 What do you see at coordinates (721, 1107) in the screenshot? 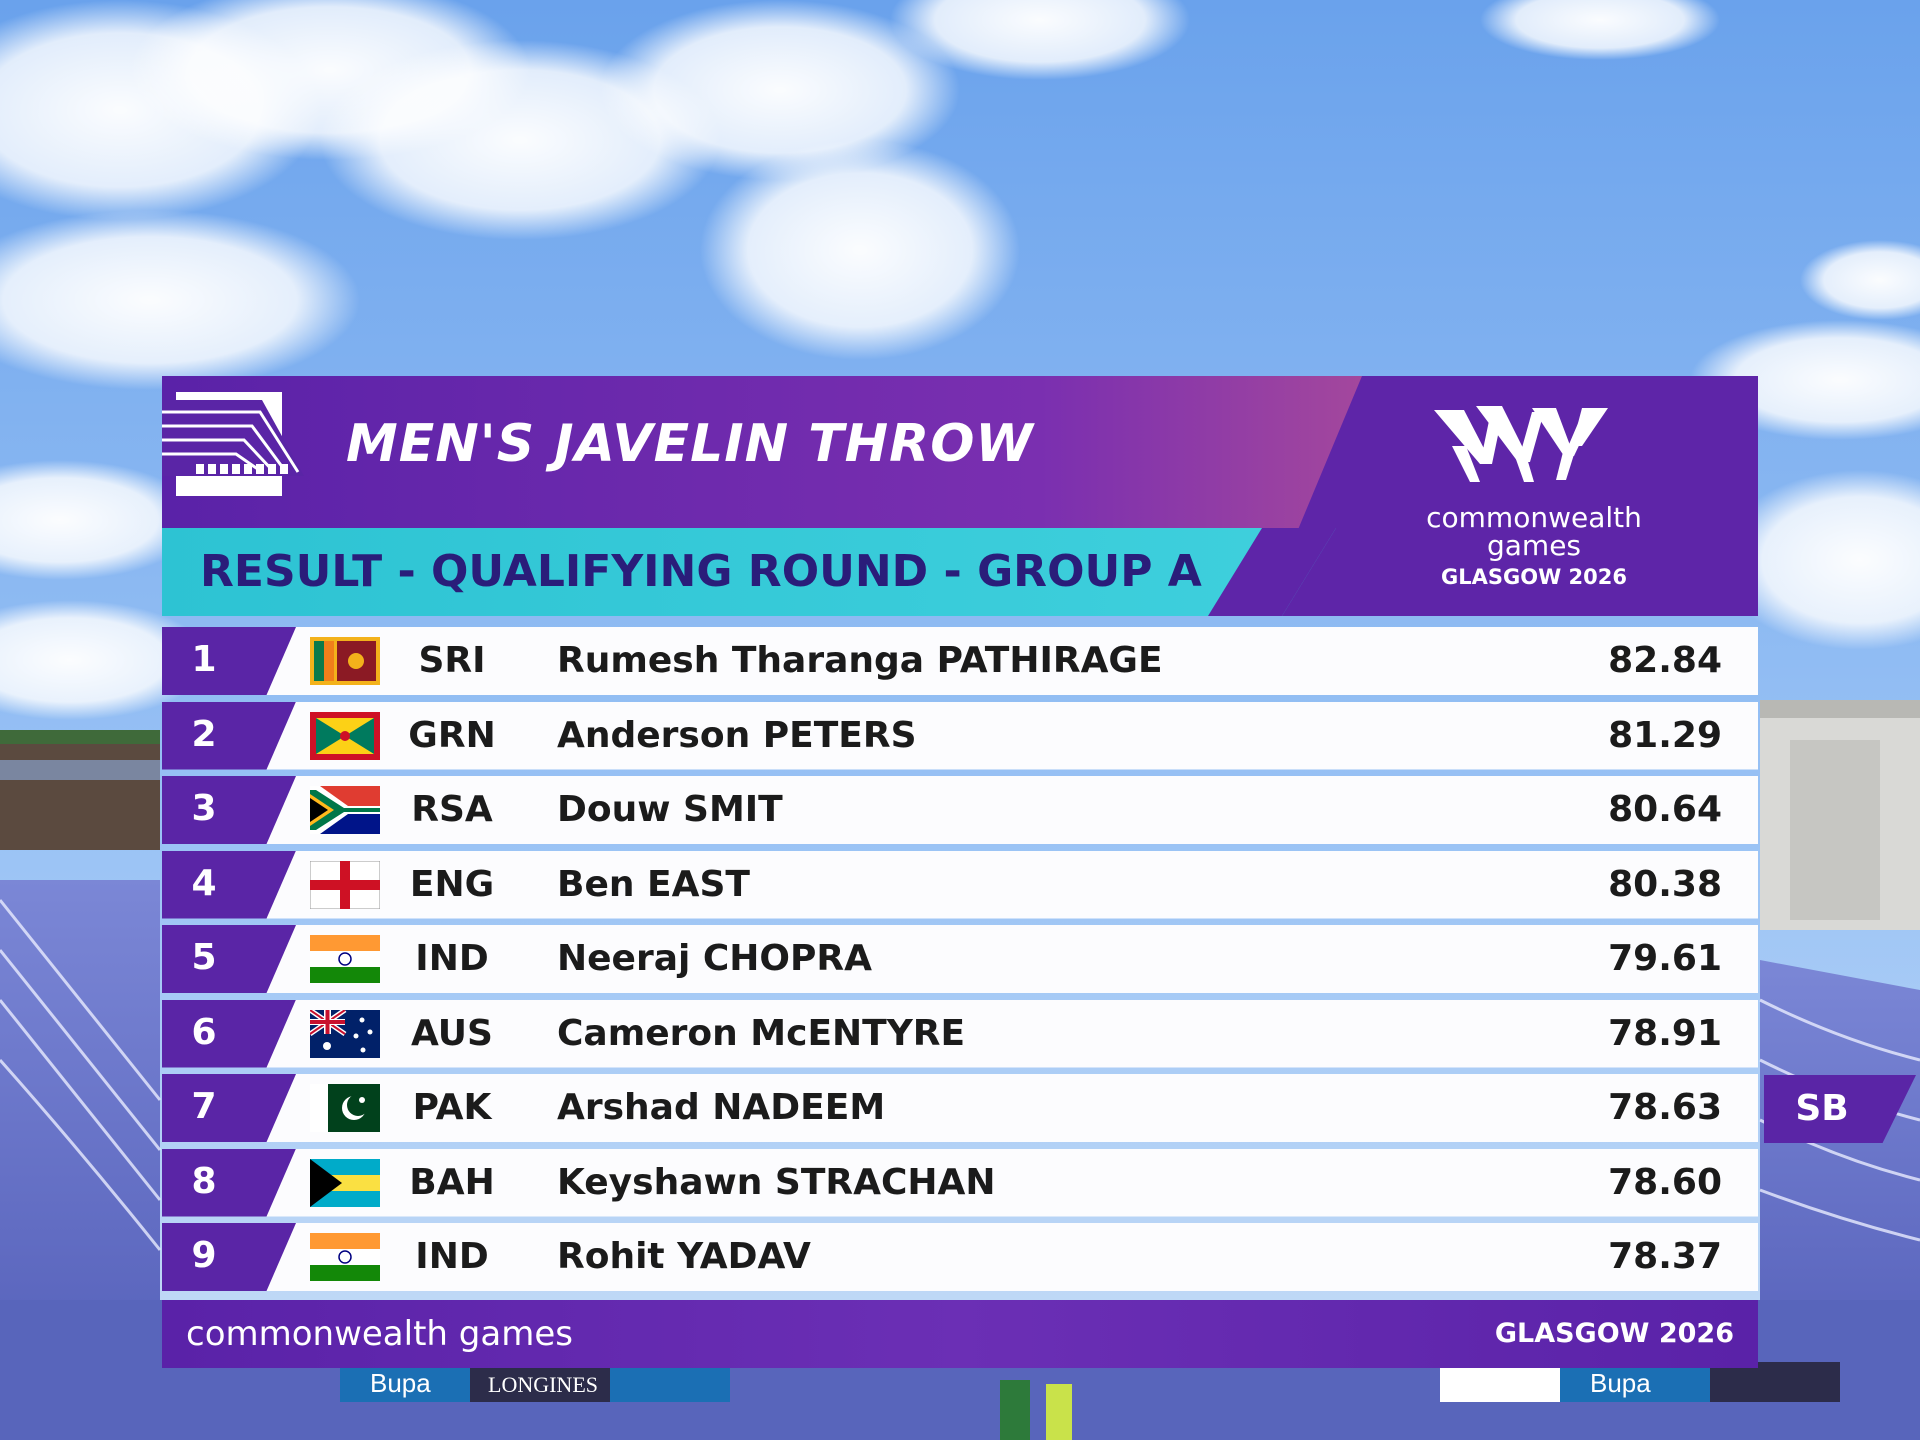
I see `athlete-name: Arshad NADEEM` at bounding box center [721, 1107].